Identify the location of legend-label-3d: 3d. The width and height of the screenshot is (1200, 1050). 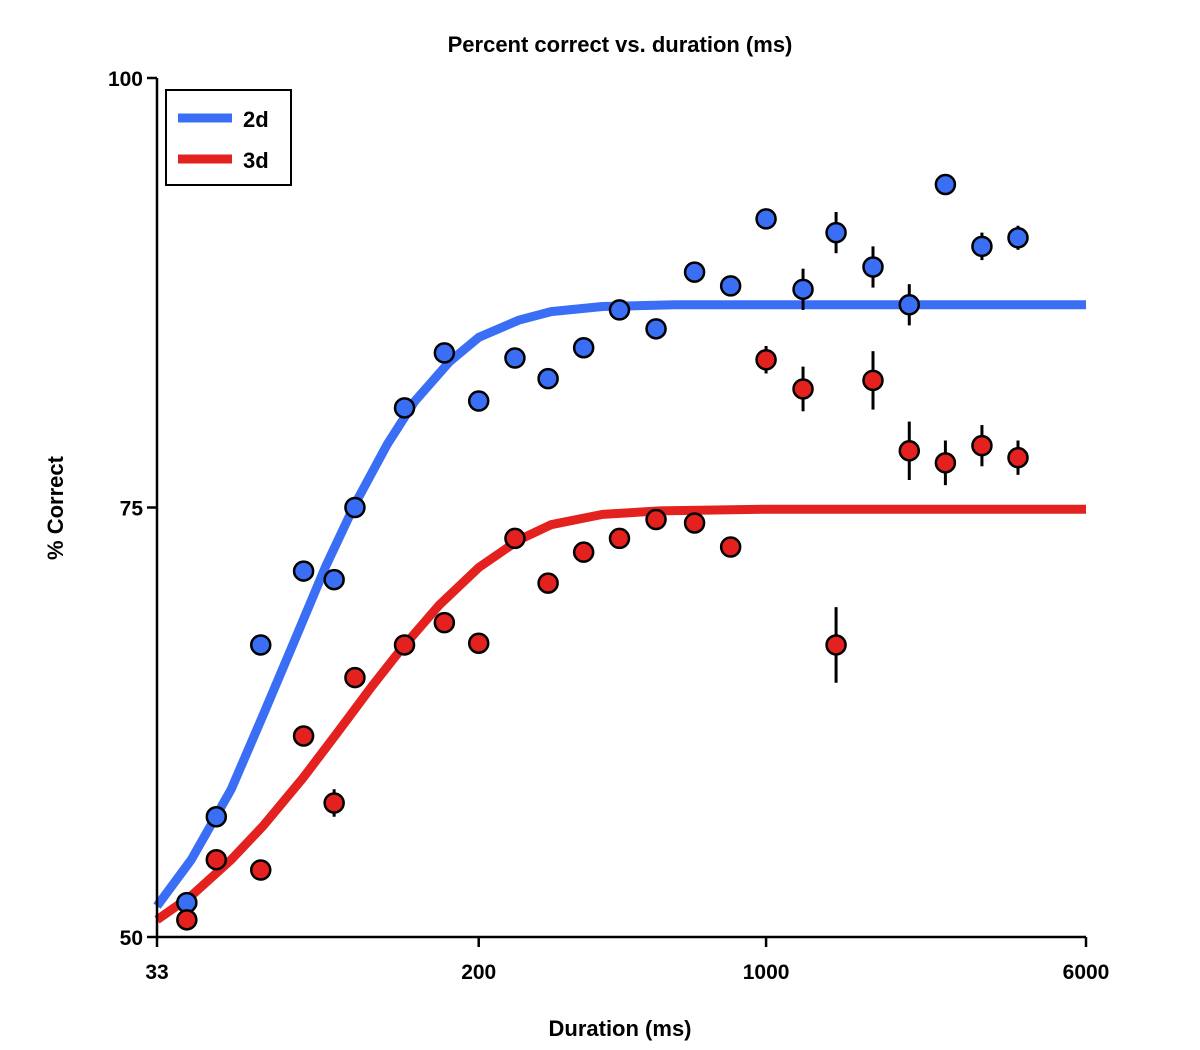
(256, 160).